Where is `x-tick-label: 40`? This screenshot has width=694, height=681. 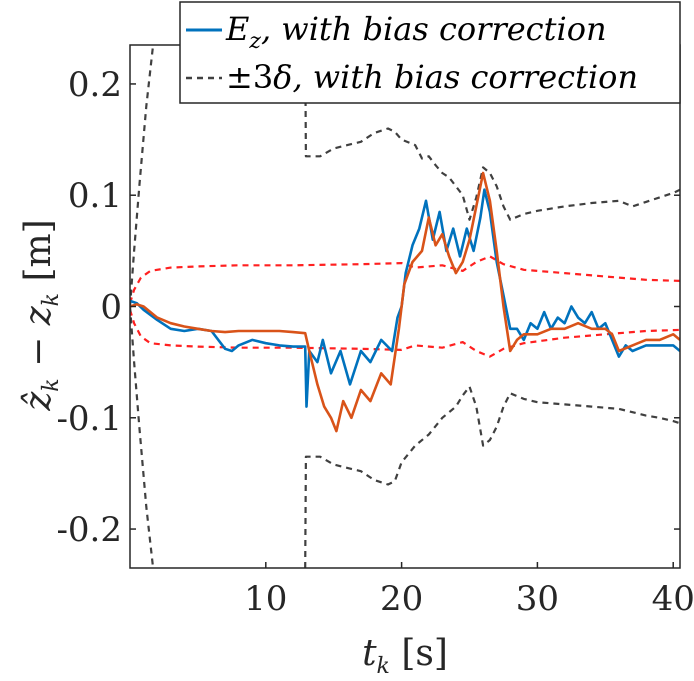
x-tick-label: 40 is located at coordinates (673, 599).